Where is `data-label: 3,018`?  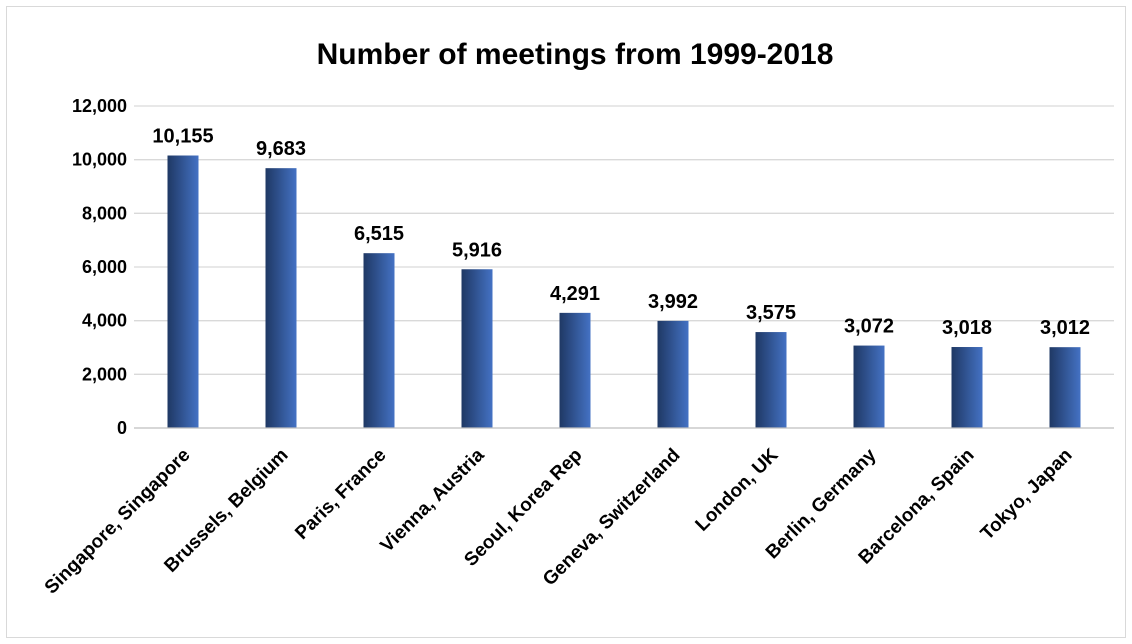
data-label: 3,018 is located at coordinates (967, 328).